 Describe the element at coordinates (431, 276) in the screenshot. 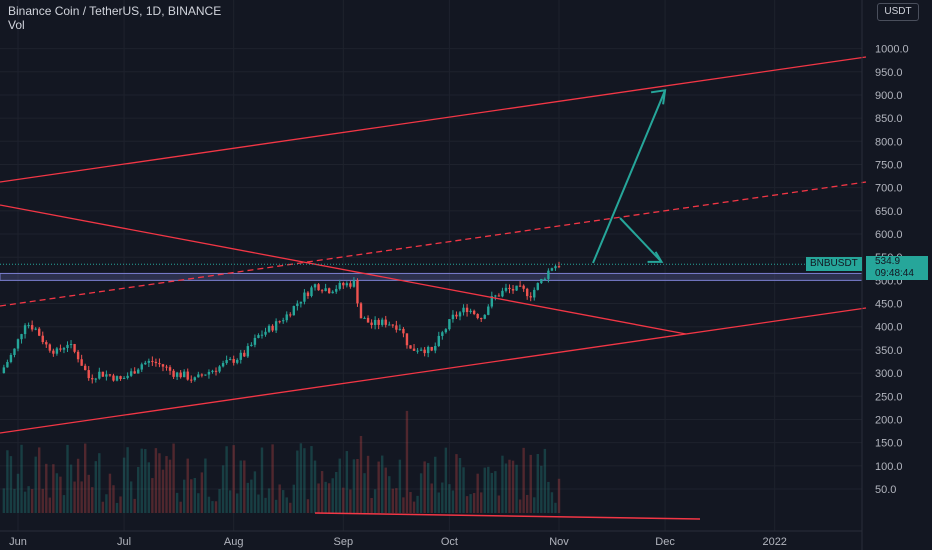

I see `horizontal-zone` at that location.